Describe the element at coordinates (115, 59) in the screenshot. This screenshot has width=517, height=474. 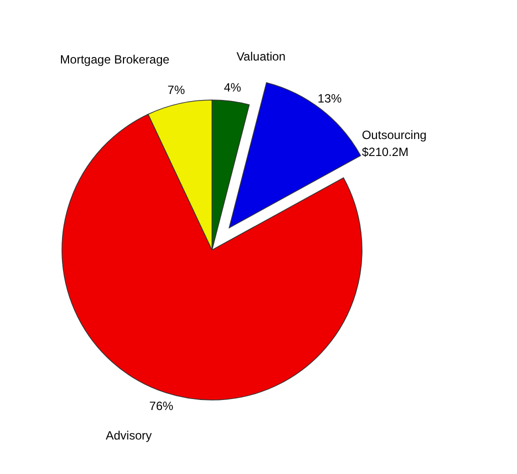
I see `slice-label: Mortgage Brokerage` at that location.